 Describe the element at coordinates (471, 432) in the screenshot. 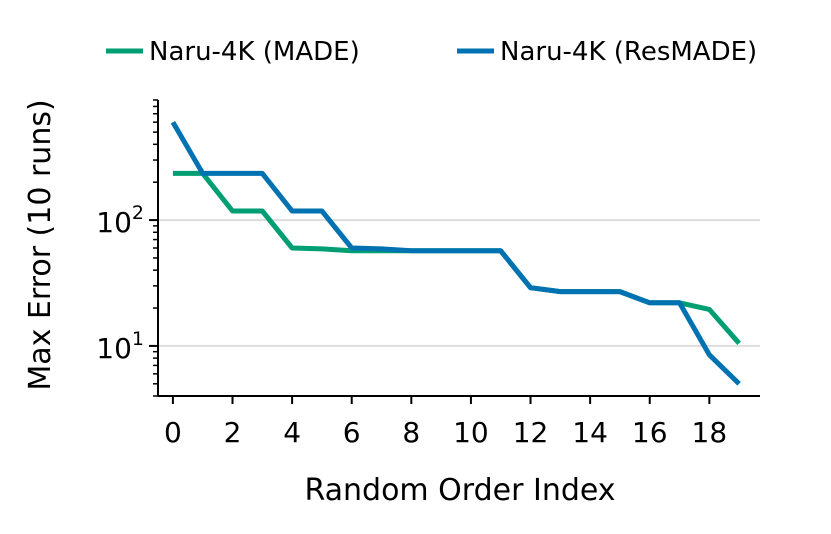

I see `x-tick-label-10: 10` at that location.